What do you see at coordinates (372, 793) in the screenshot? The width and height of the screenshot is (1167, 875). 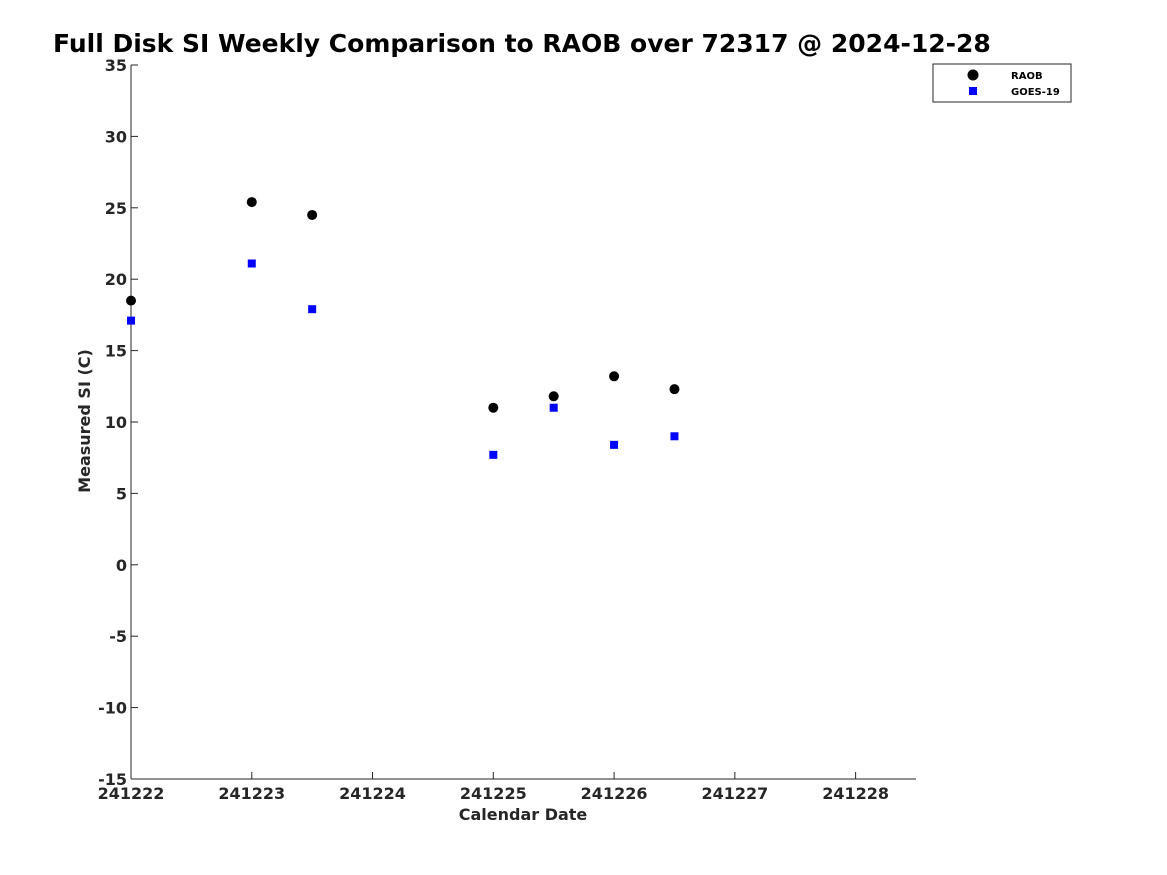 I see `x-tick-label: 241224` at bounding box center [372, 793].